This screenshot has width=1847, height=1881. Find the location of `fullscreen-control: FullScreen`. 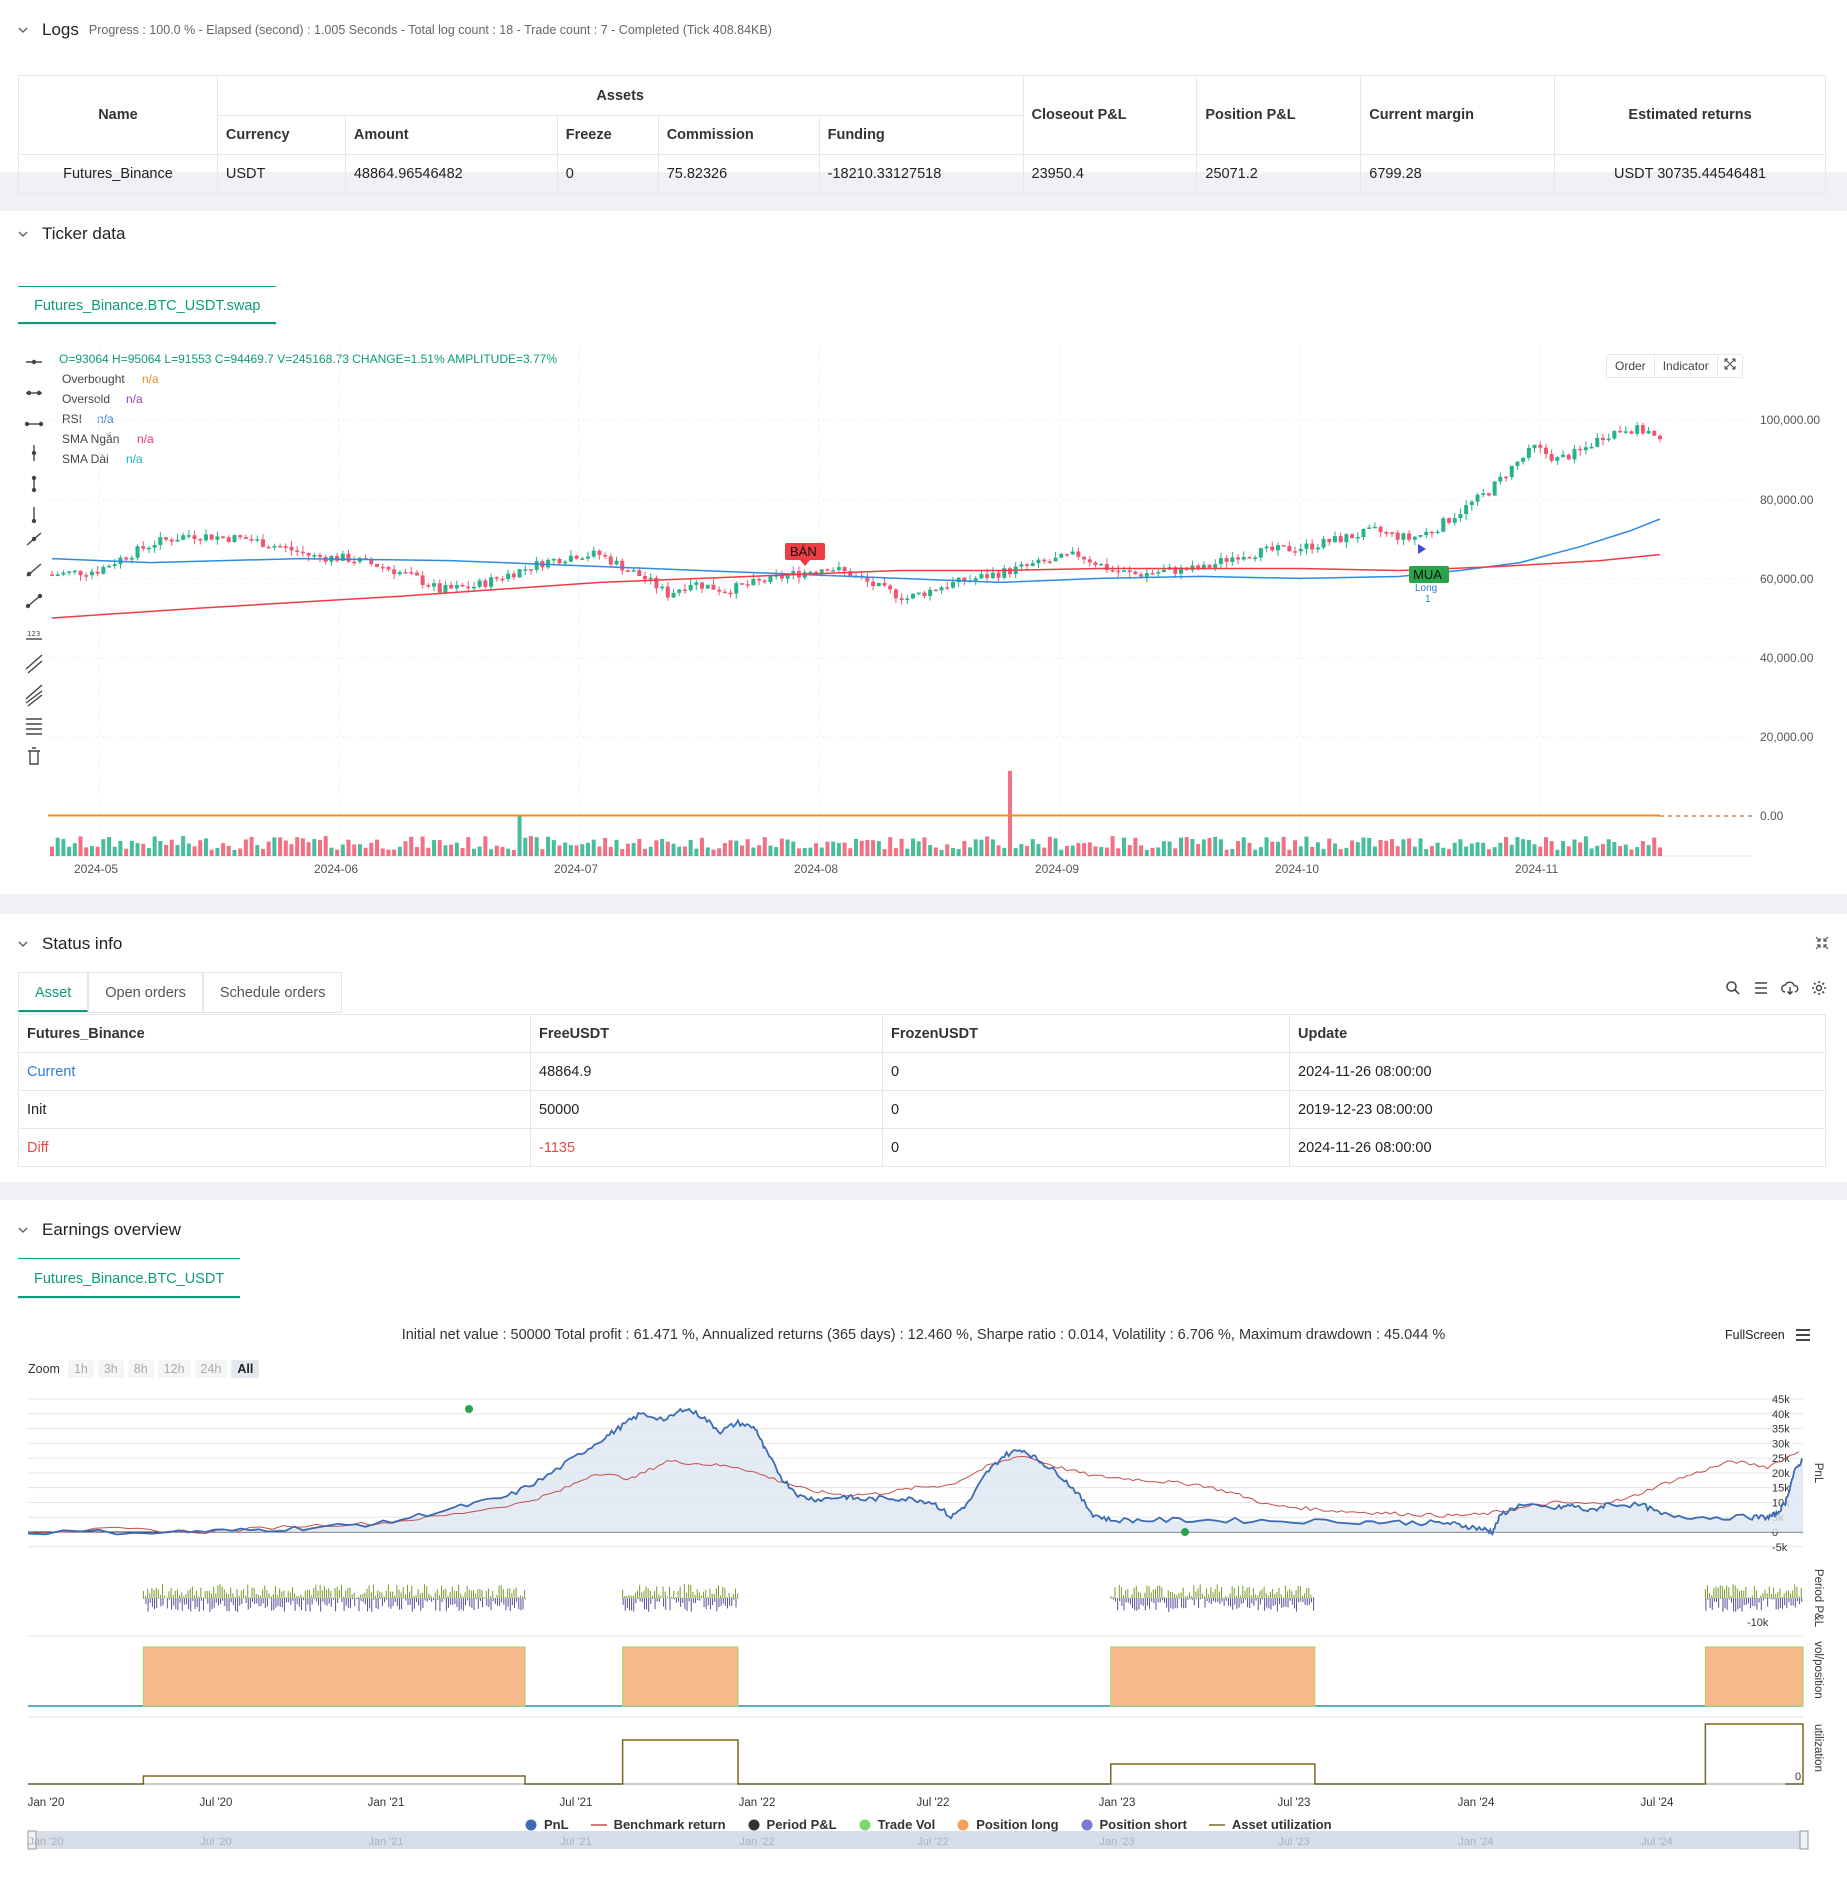

fullscreen-control: FullScreen is located at coordinates (1768, 1335).